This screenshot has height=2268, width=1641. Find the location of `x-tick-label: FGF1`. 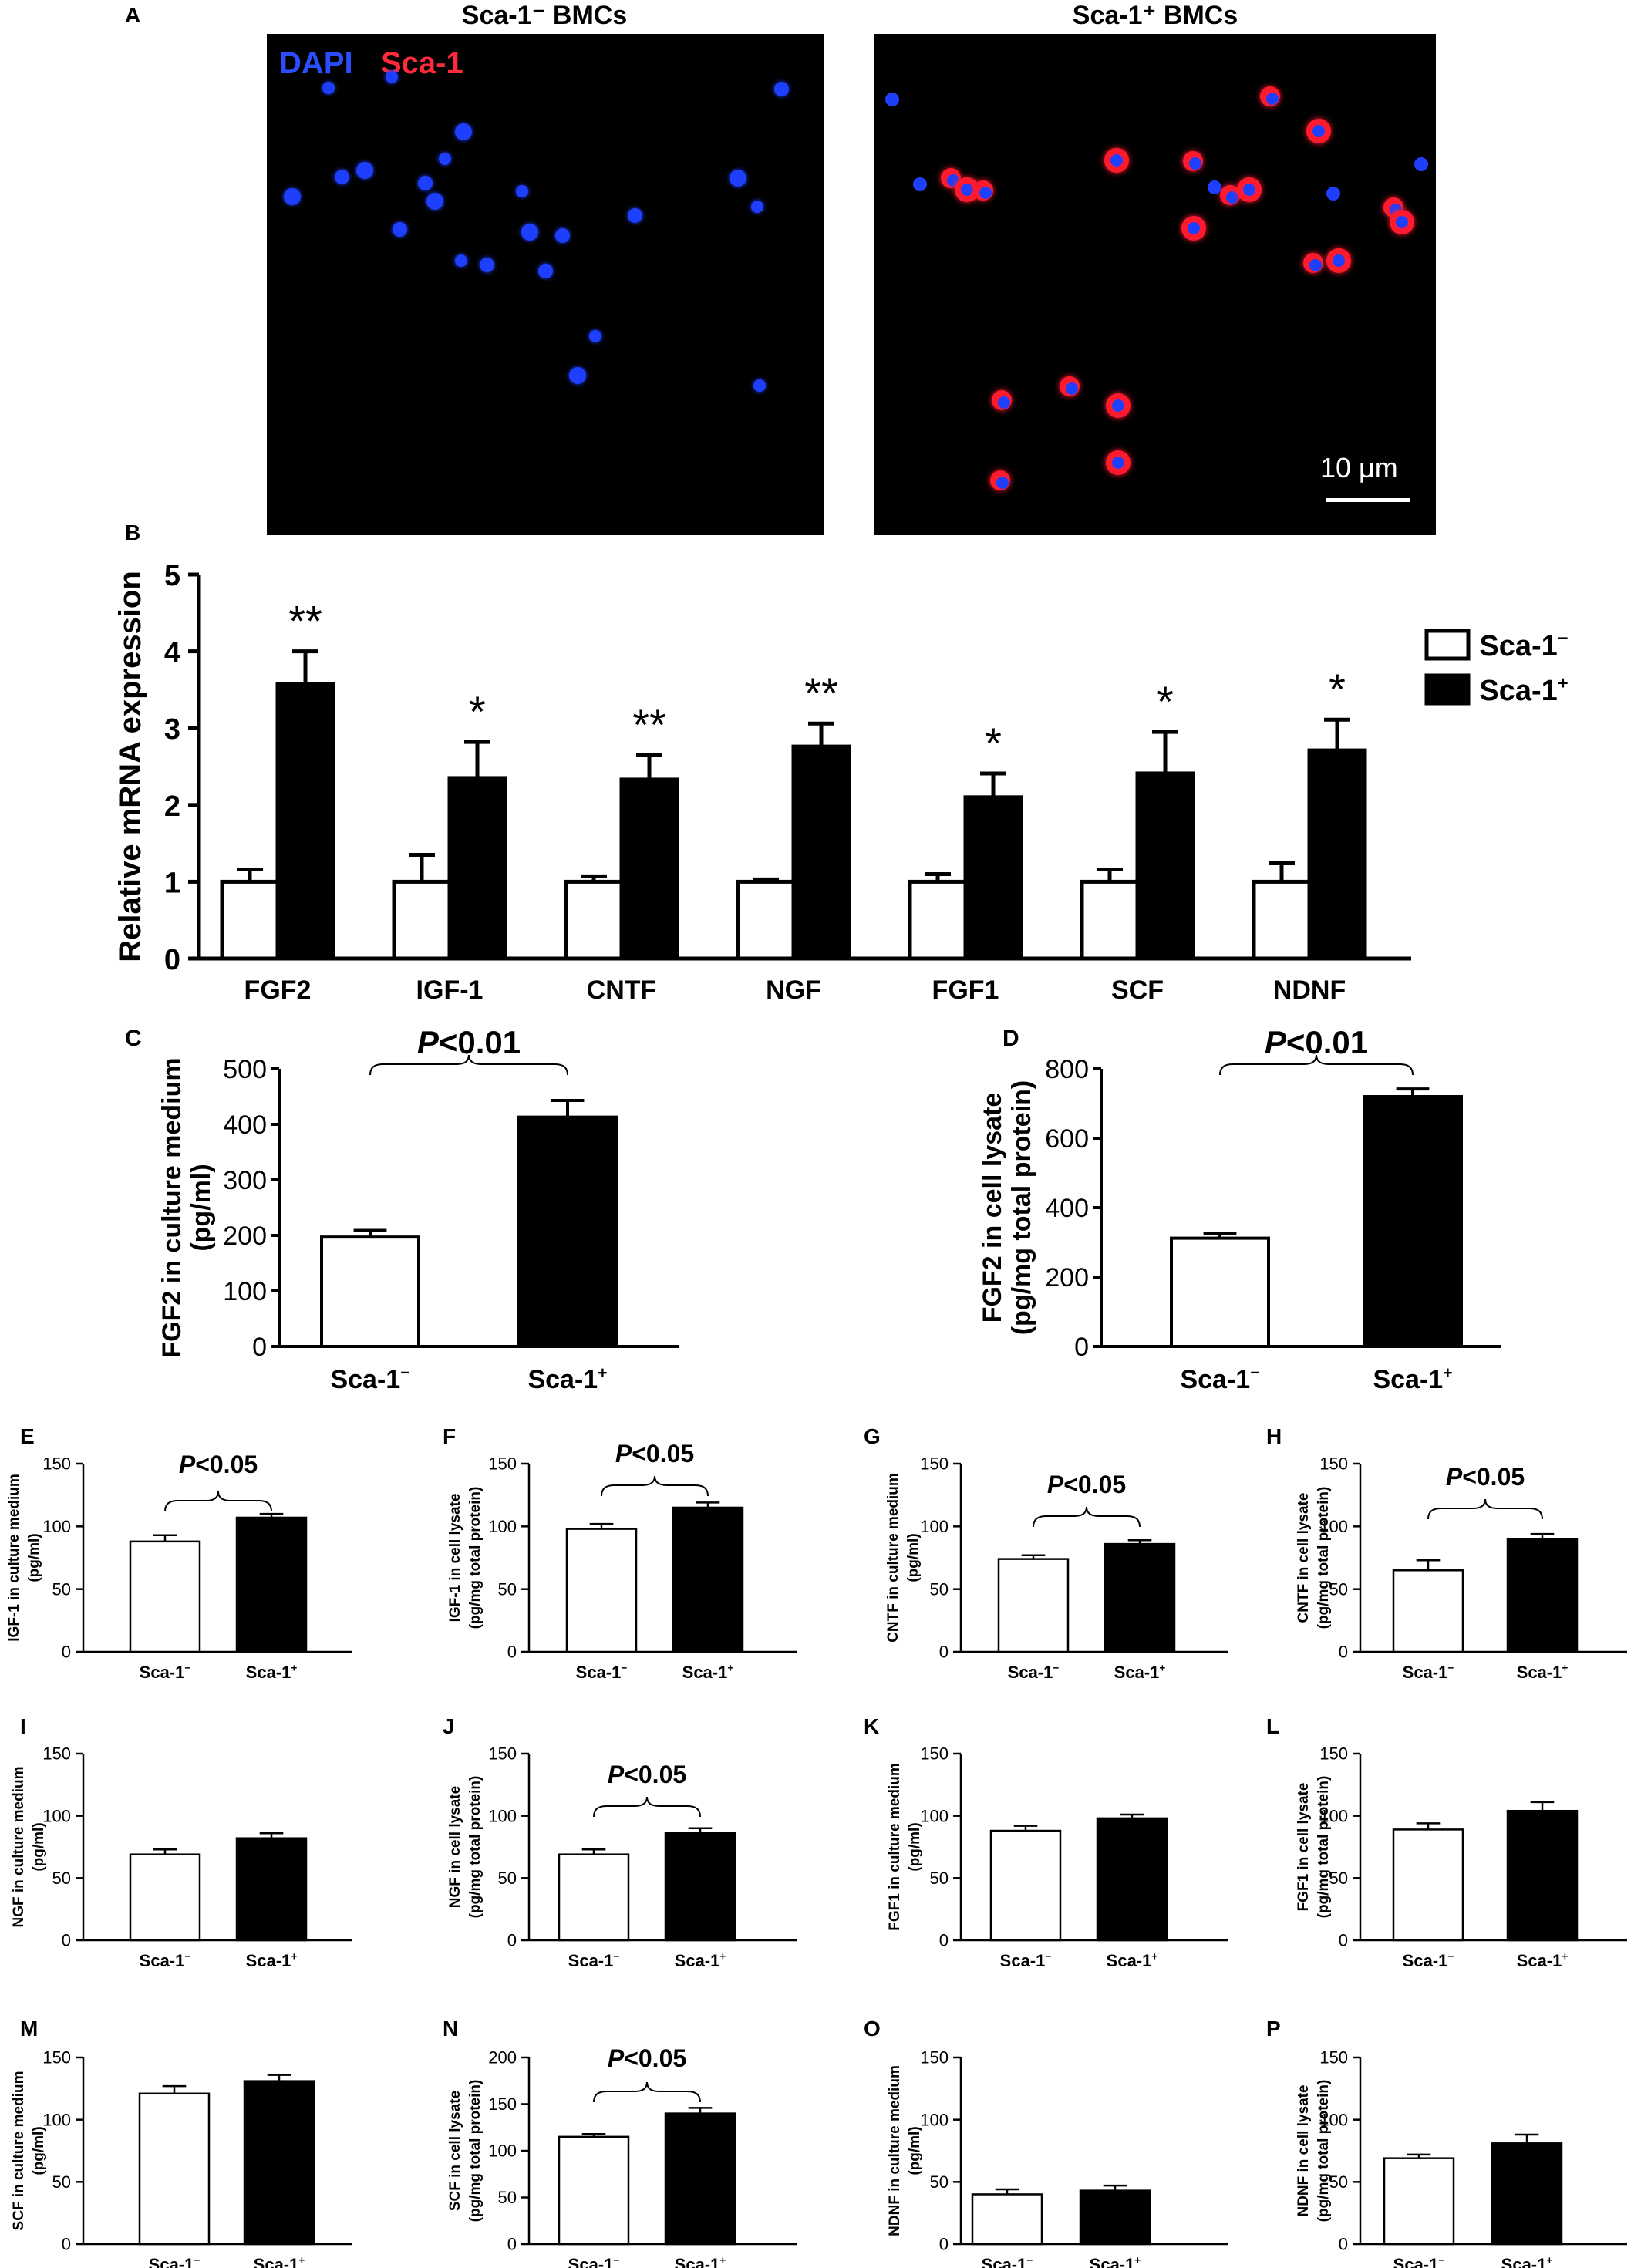

x-tick-label: FGF1 is located at coordinates (965, 990).